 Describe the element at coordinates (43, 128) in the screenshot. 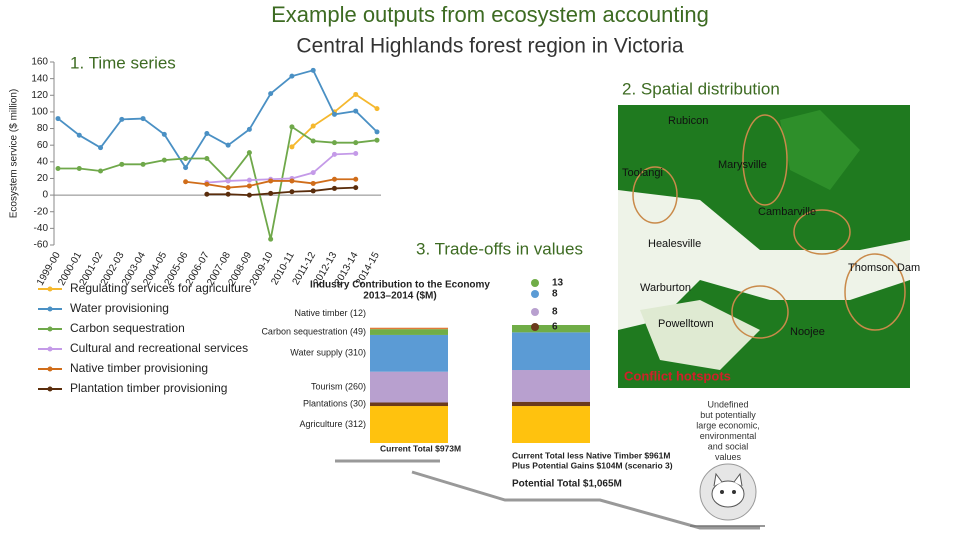

I see `y-tick-label: 80` at that location.